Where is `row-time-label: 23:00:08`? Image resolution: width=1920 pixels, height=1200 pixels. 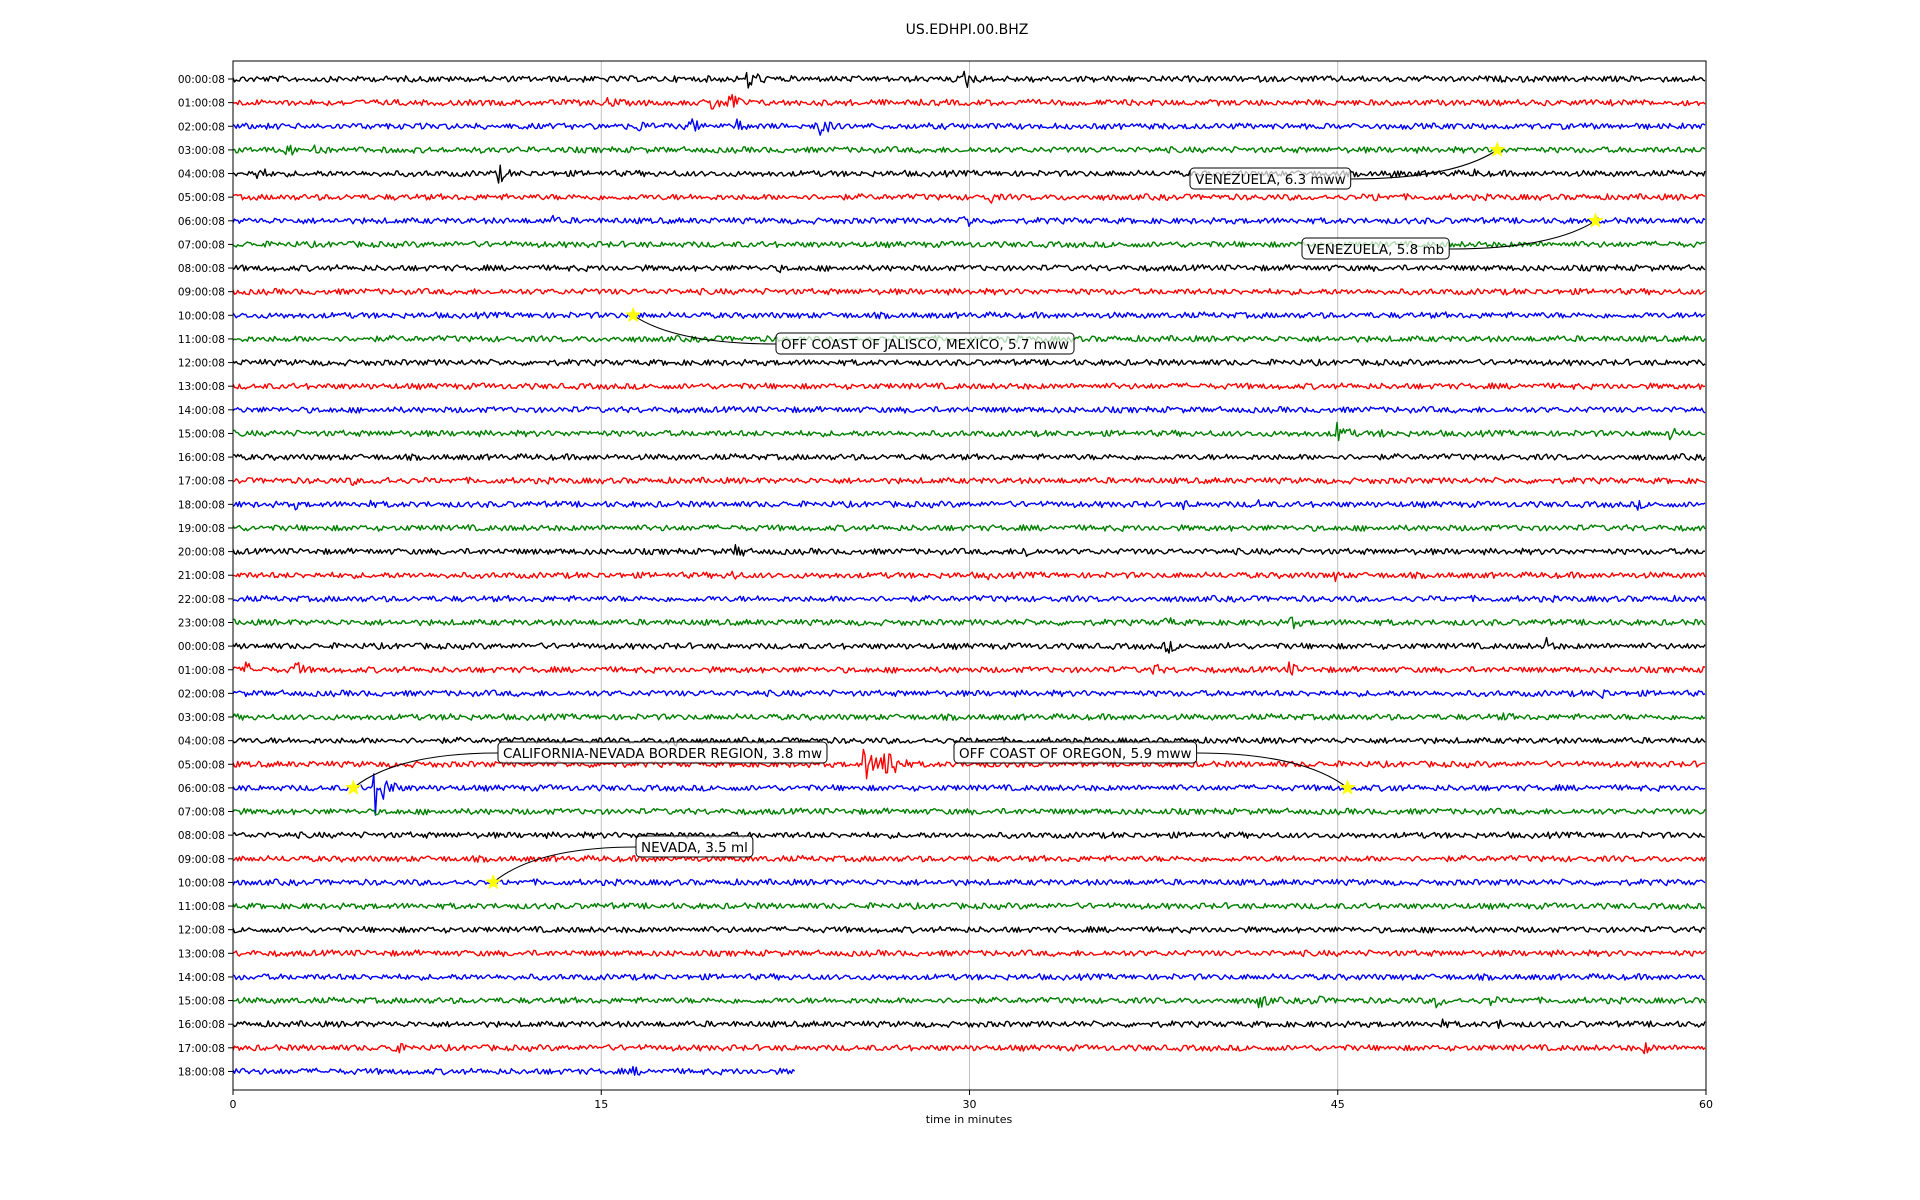 row-time-label: 23:00:08 is located at coordinates (201, 623).